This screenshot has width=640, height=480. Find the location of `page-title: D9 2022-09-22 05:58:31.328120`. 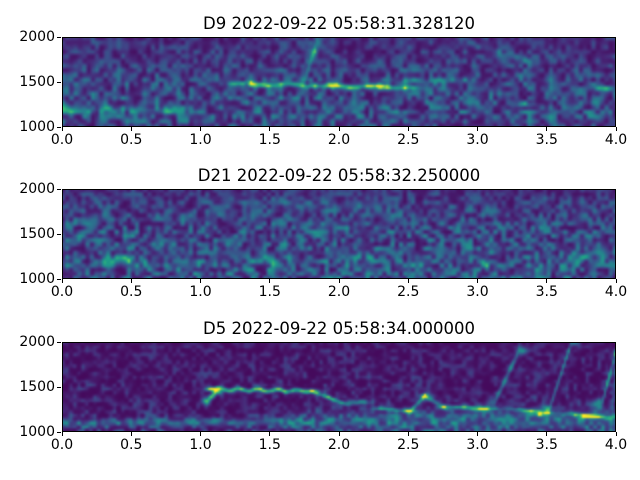

page-title: D9 2022-09-22 05:58:31.328120 is located at coordinates (339, 23).